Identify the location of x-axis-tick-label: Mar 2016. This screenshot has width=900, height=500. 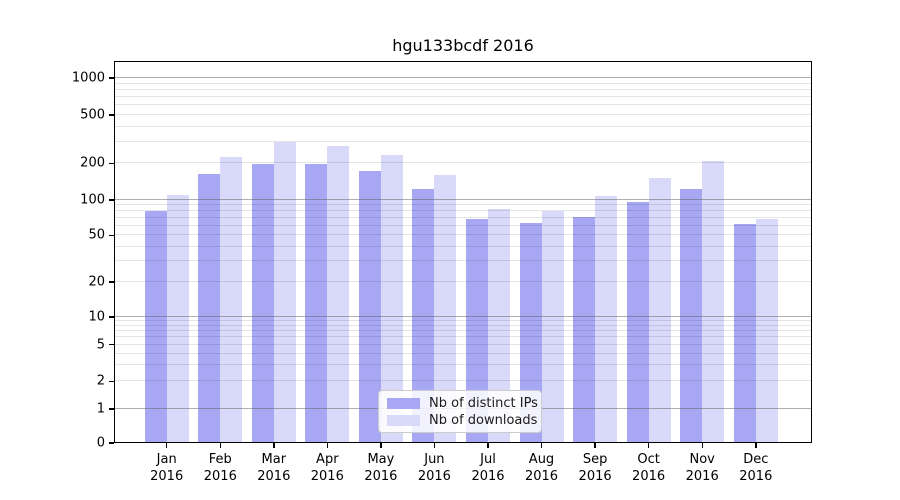
(274, 468).